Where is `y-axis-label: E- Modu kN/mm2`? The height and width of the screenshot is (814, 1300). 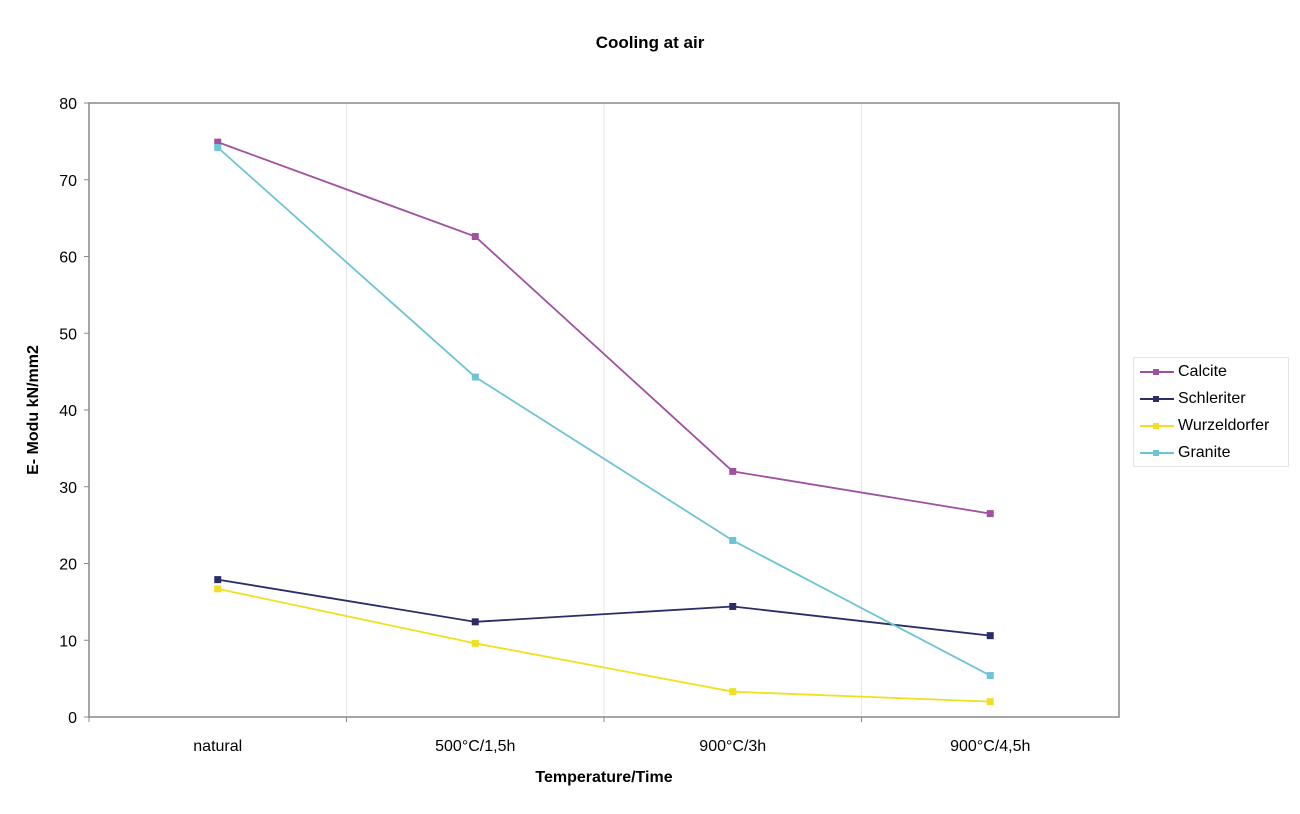 y-axis-label: E- Modu kN/mm2 is located at coordinates (33, 410).